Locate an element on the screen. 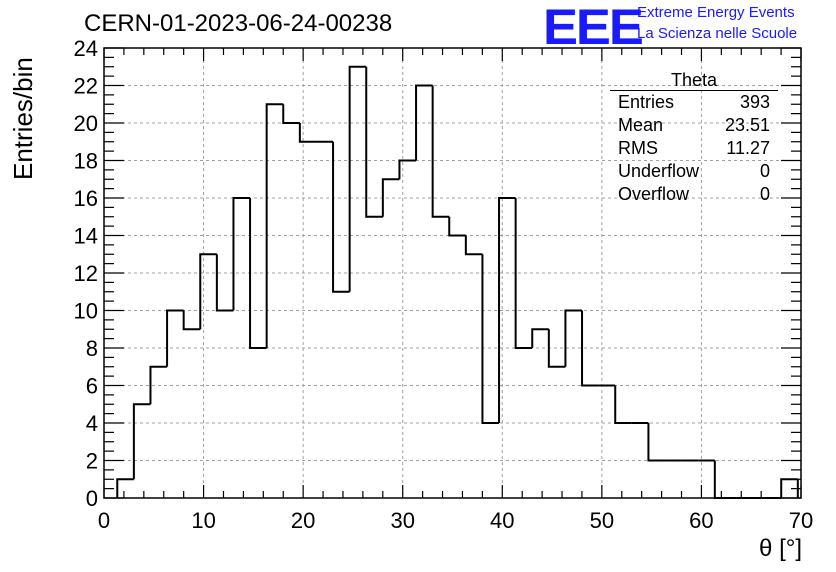 Image resolution: width=836 pixels, height=572 pixels. stats-value: 23.51 is located at coordinates (747, 125).